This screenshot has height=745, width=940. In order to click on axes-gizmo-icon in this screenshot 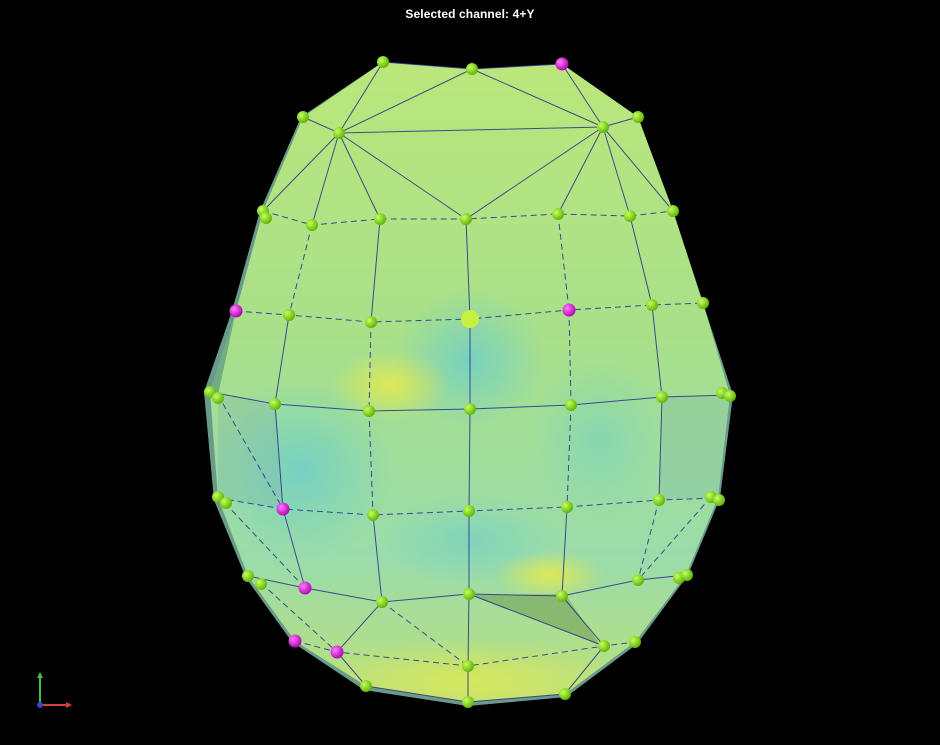, I will do `click(54, 690)`.